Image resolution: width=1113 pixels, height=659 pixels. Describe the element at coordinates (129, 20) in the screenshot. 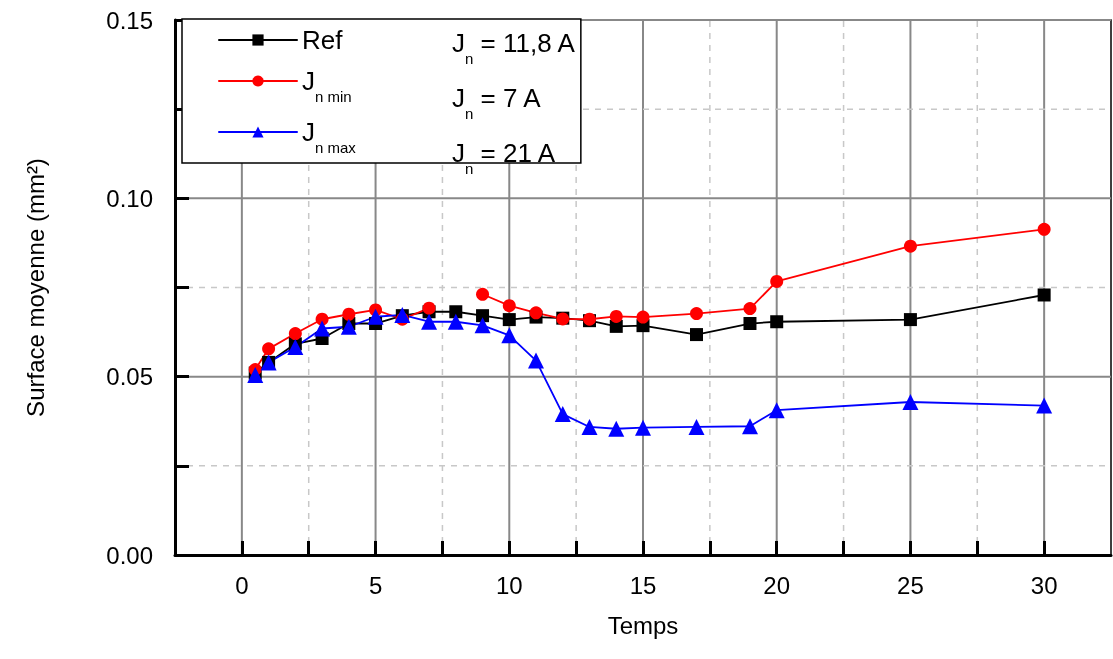

I see `y-tick-label: 0.15` at that location.